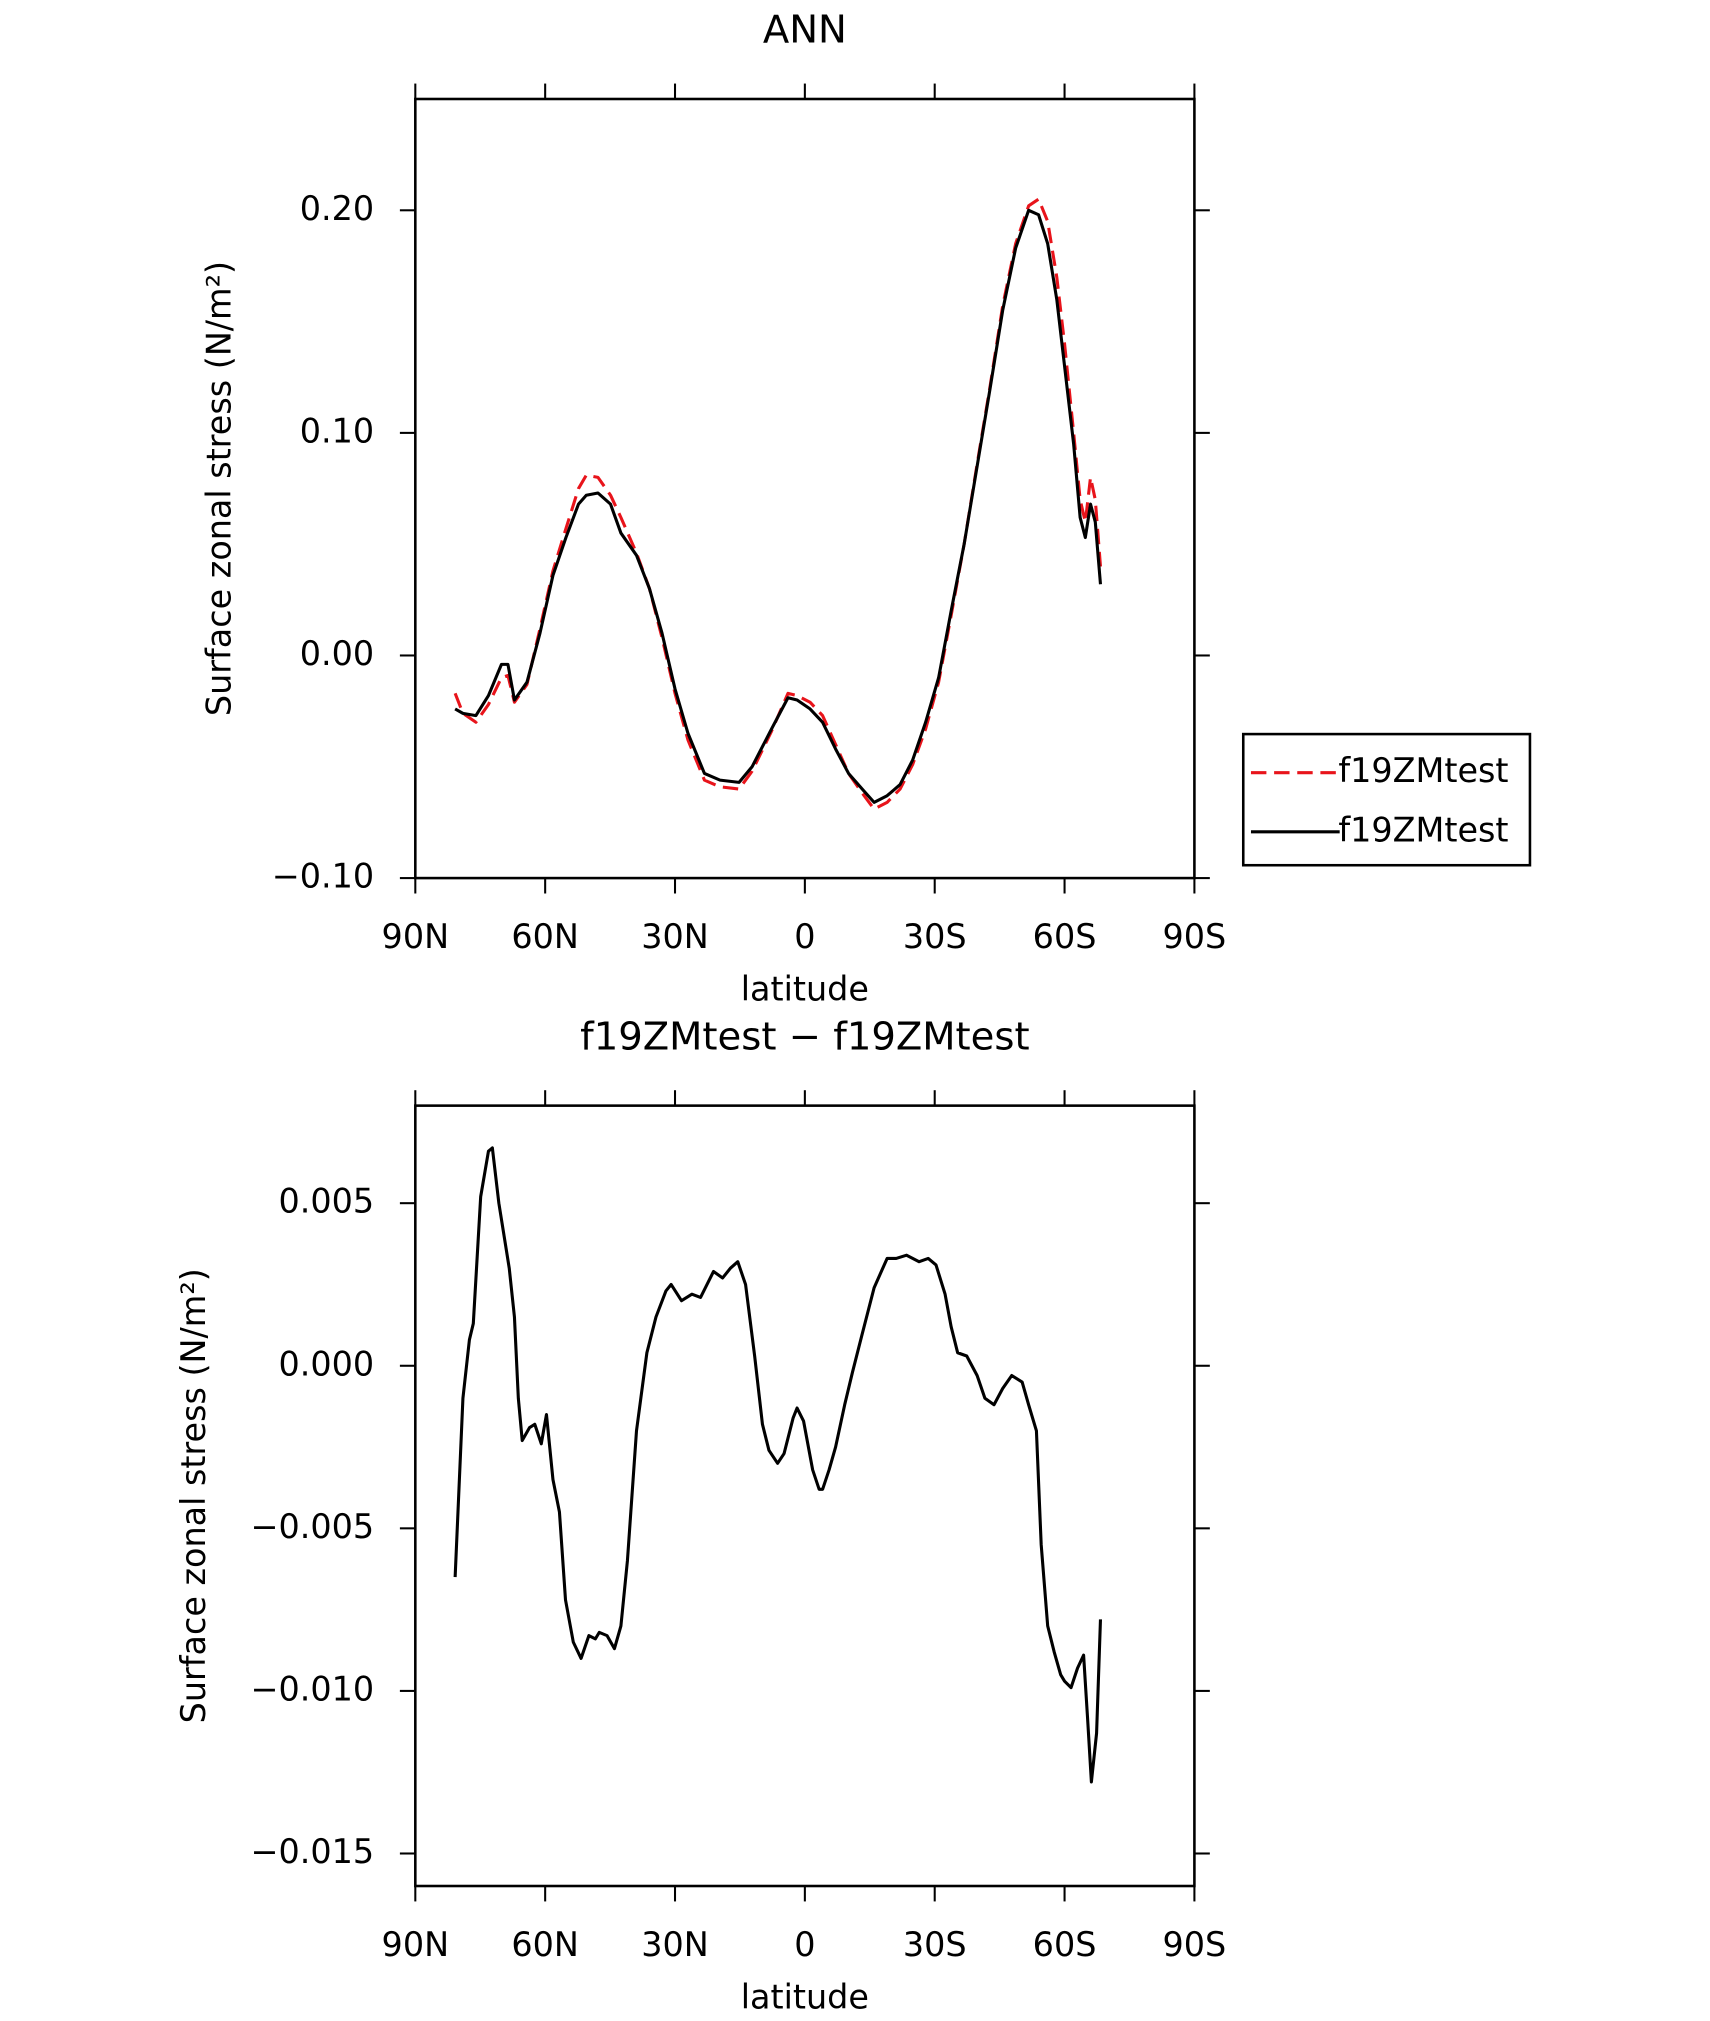  What do you see at coordinates (323, 876) in the screenshot?
I see `y-tick-label: −0.10` at bounding box center [323, 876].